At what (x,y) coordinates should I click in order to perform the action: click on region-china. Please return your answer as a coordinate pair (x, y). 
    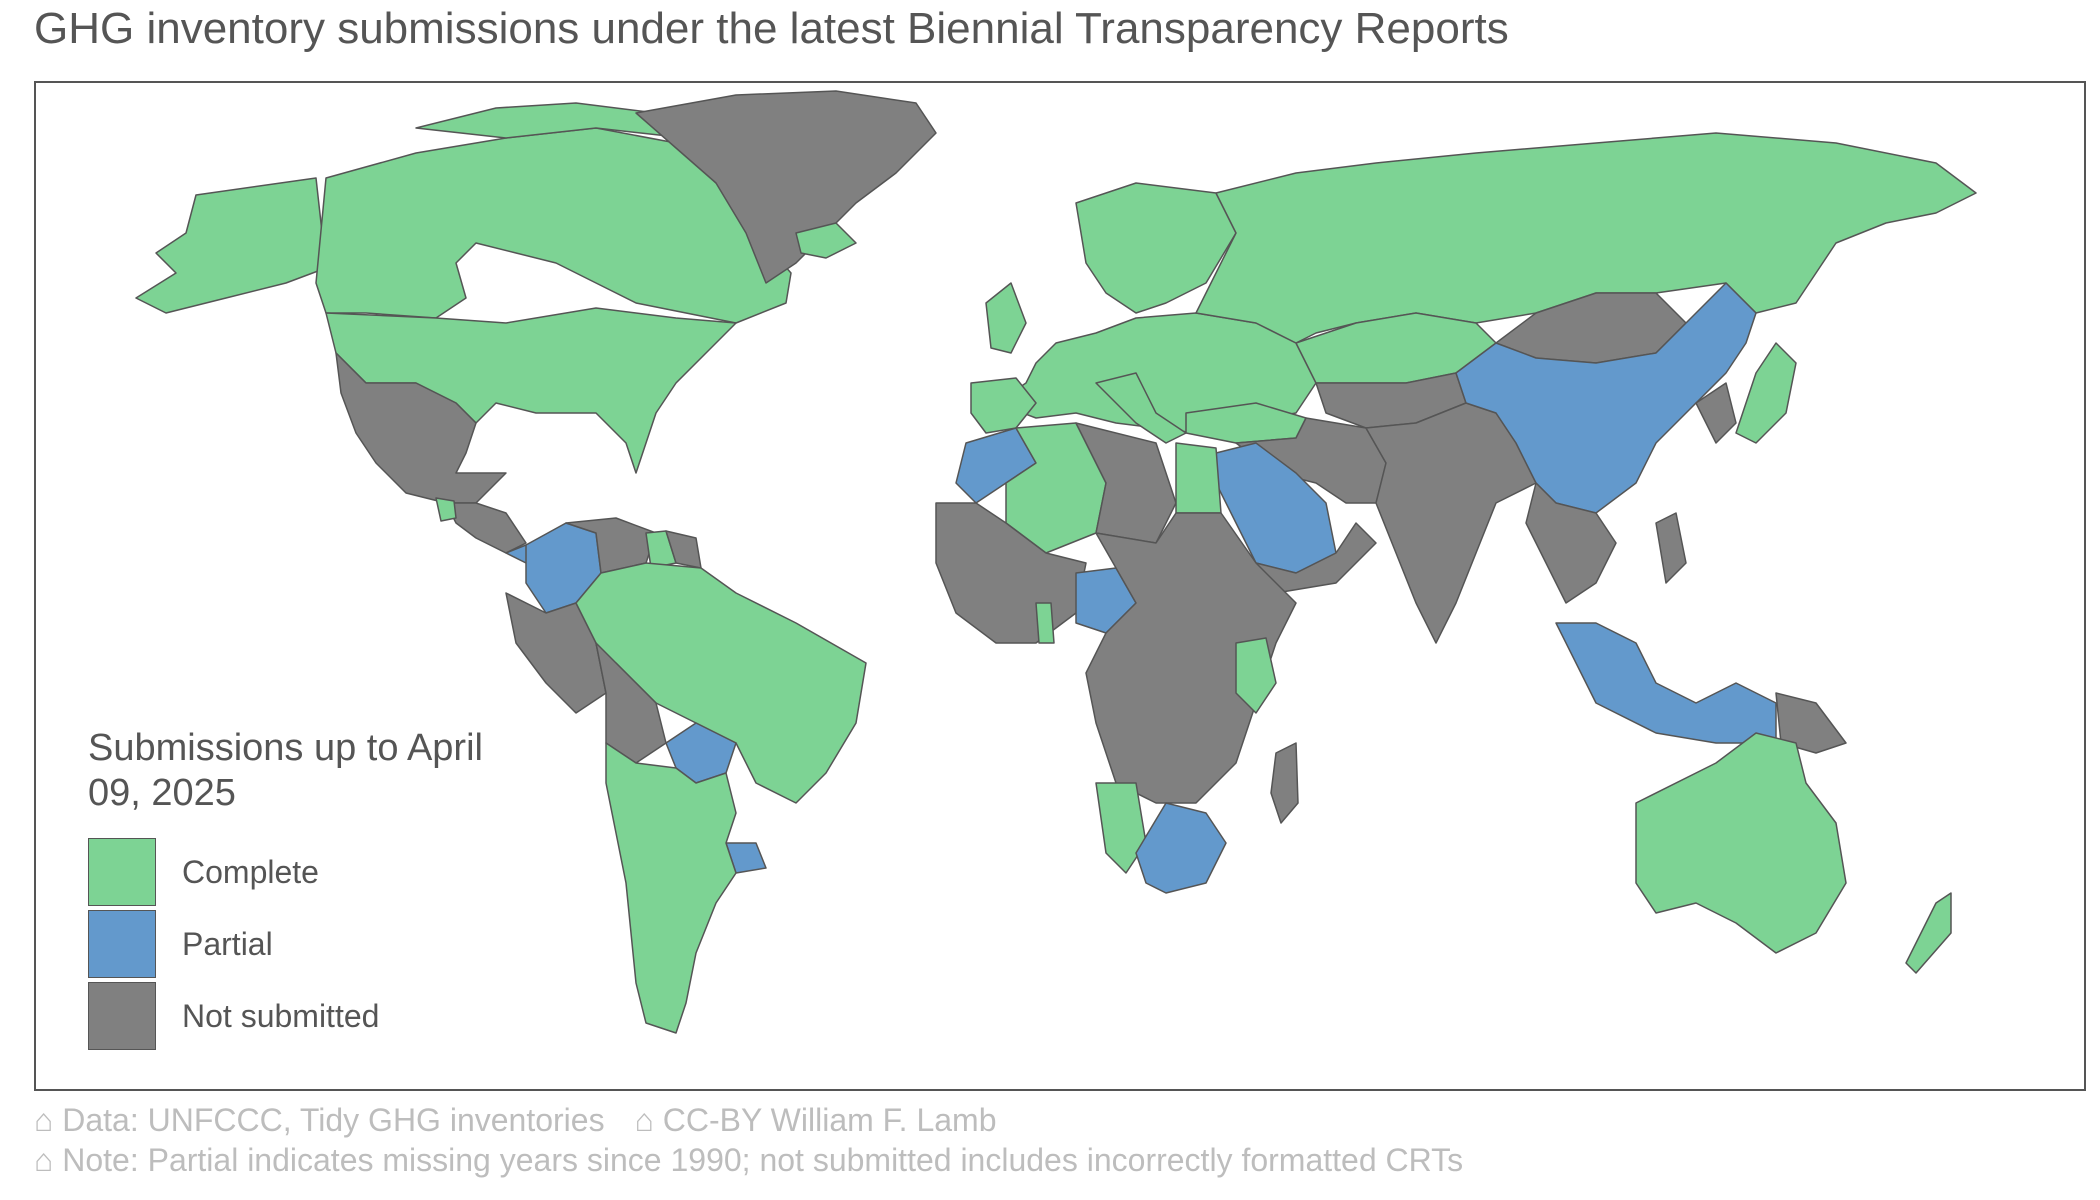
    Looking at the image, I should click on (1606, 398).